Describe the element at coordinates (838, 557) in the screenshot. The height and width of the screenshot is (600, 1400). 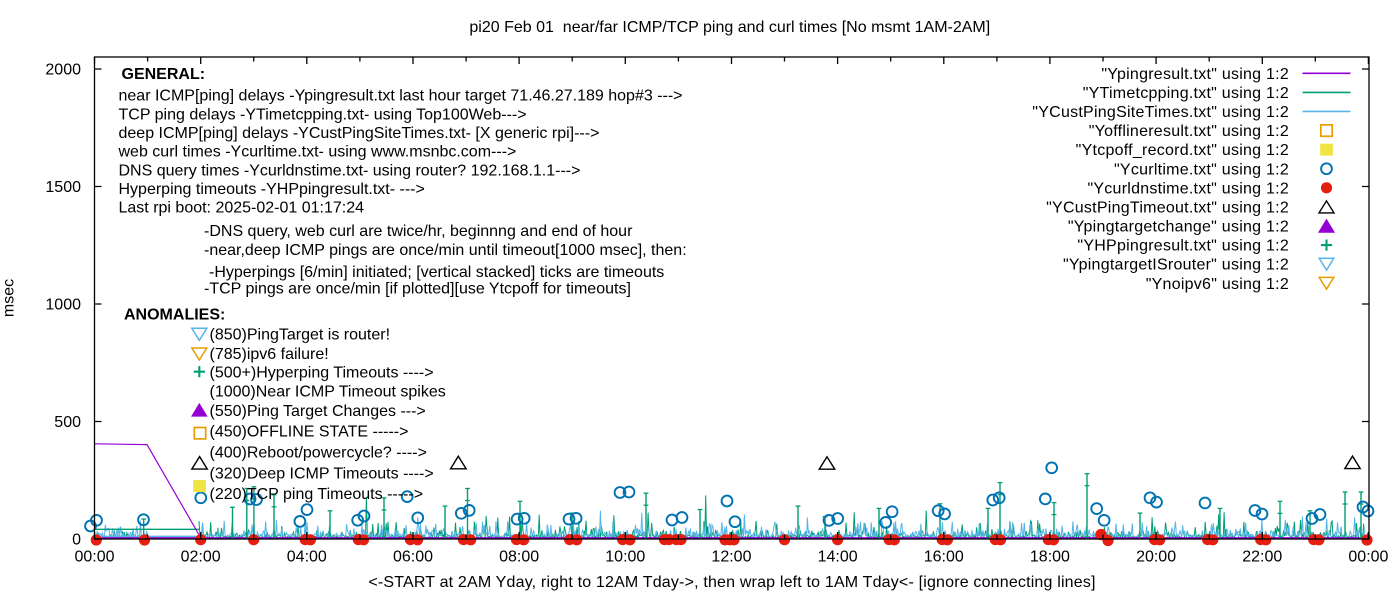
I see `svg-text: 14:00` at that location.